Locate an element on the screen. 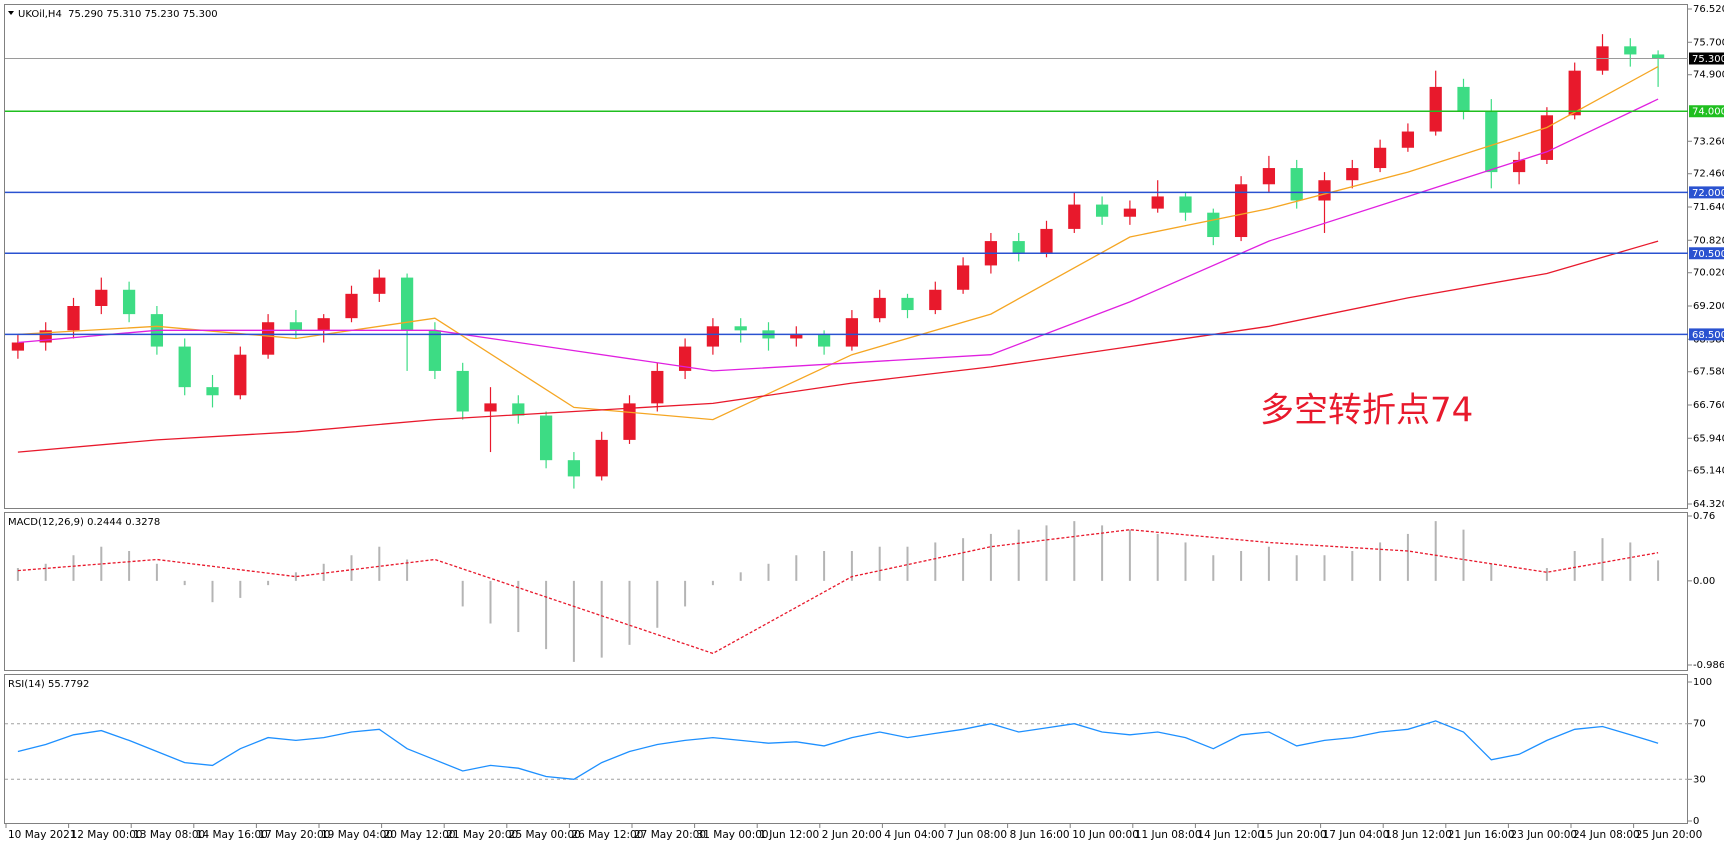 The height and width of the screenshot is (845, 1724). x-tick-label: 23 Jun 00:00 is located at coordinates (1543, 835).